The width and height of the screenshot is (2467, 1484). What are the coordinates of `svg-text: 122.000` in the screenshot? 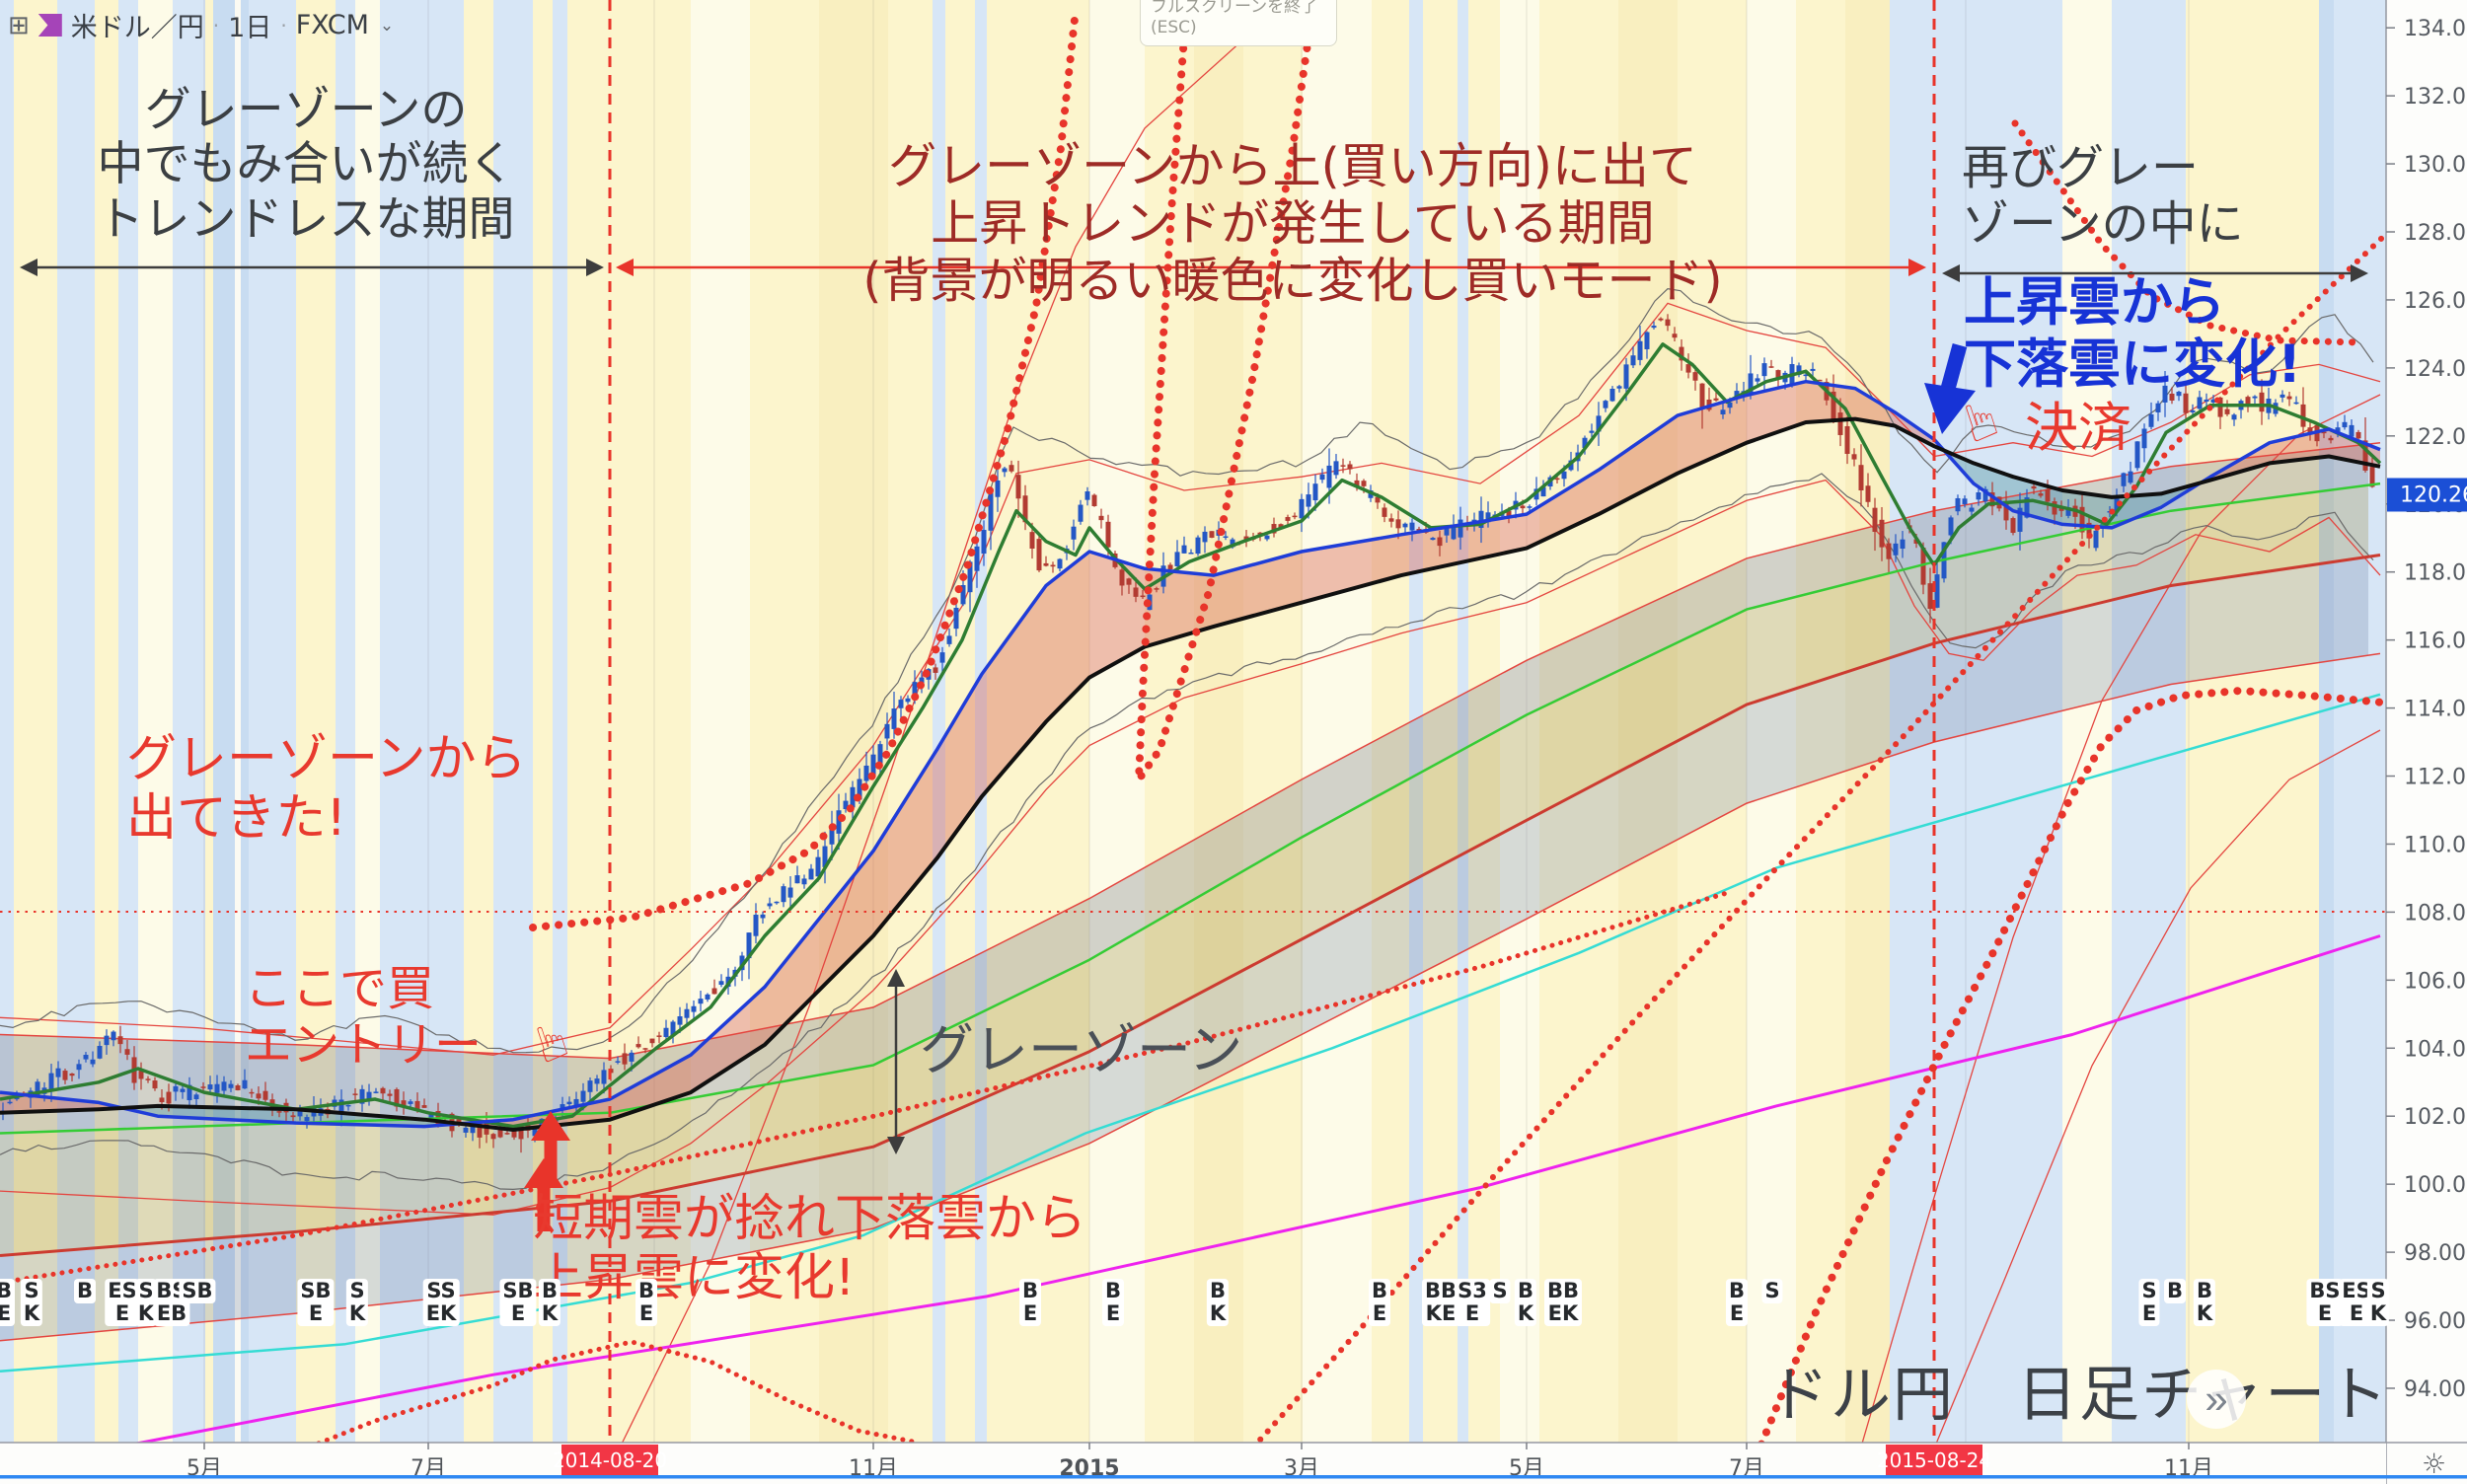 It's located at (2435, 437).